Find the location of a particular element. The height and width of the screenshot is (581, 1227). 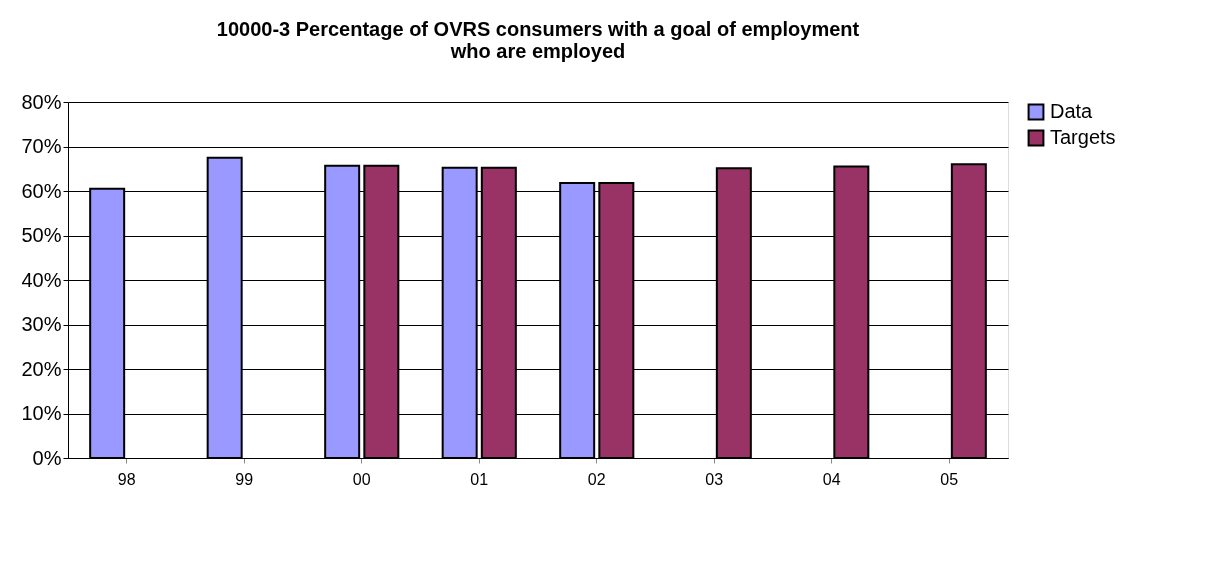

chart-title: 10000-3 Percentage of OVRS consumers with a goal of employment who are employed is located at coordinates (538, 40).